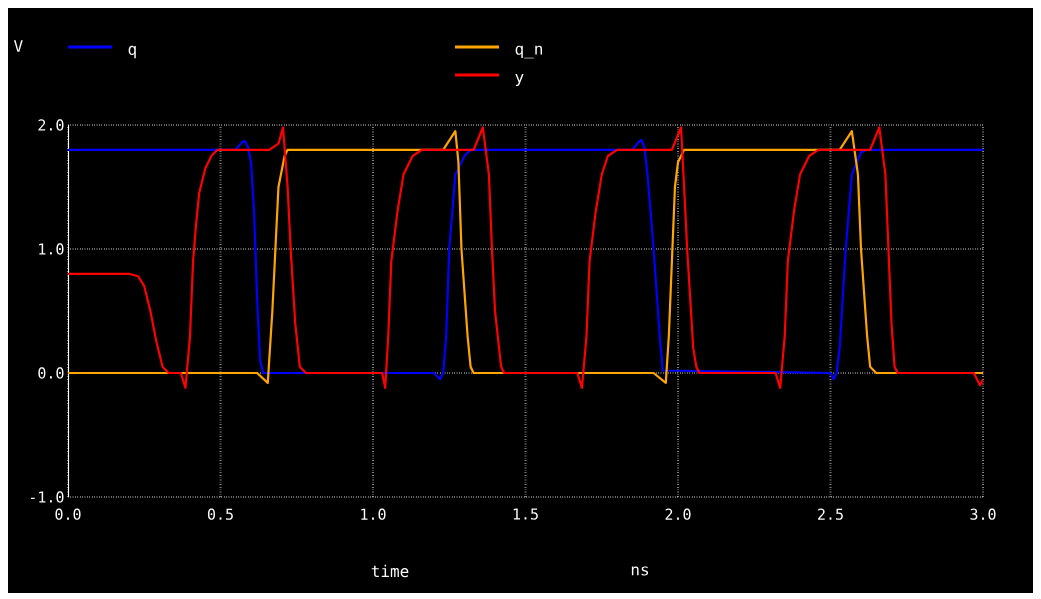  Describe the element at coordinates (983, 514) in the screenshot. I see `x-tick-label: 3.0` at that location.